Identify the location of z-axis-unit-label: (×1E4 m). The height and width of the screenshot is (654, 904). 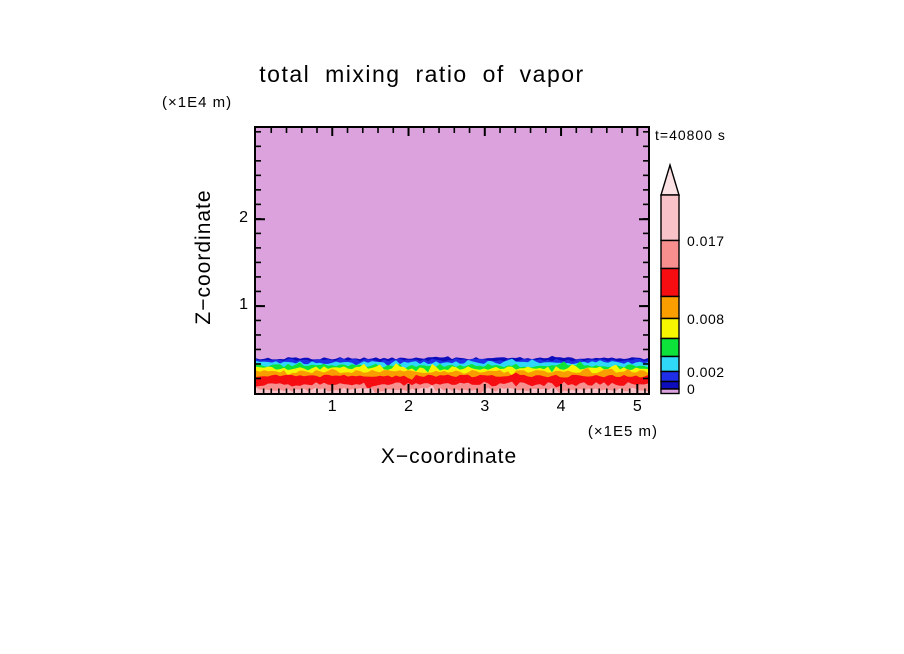
(197, 102).